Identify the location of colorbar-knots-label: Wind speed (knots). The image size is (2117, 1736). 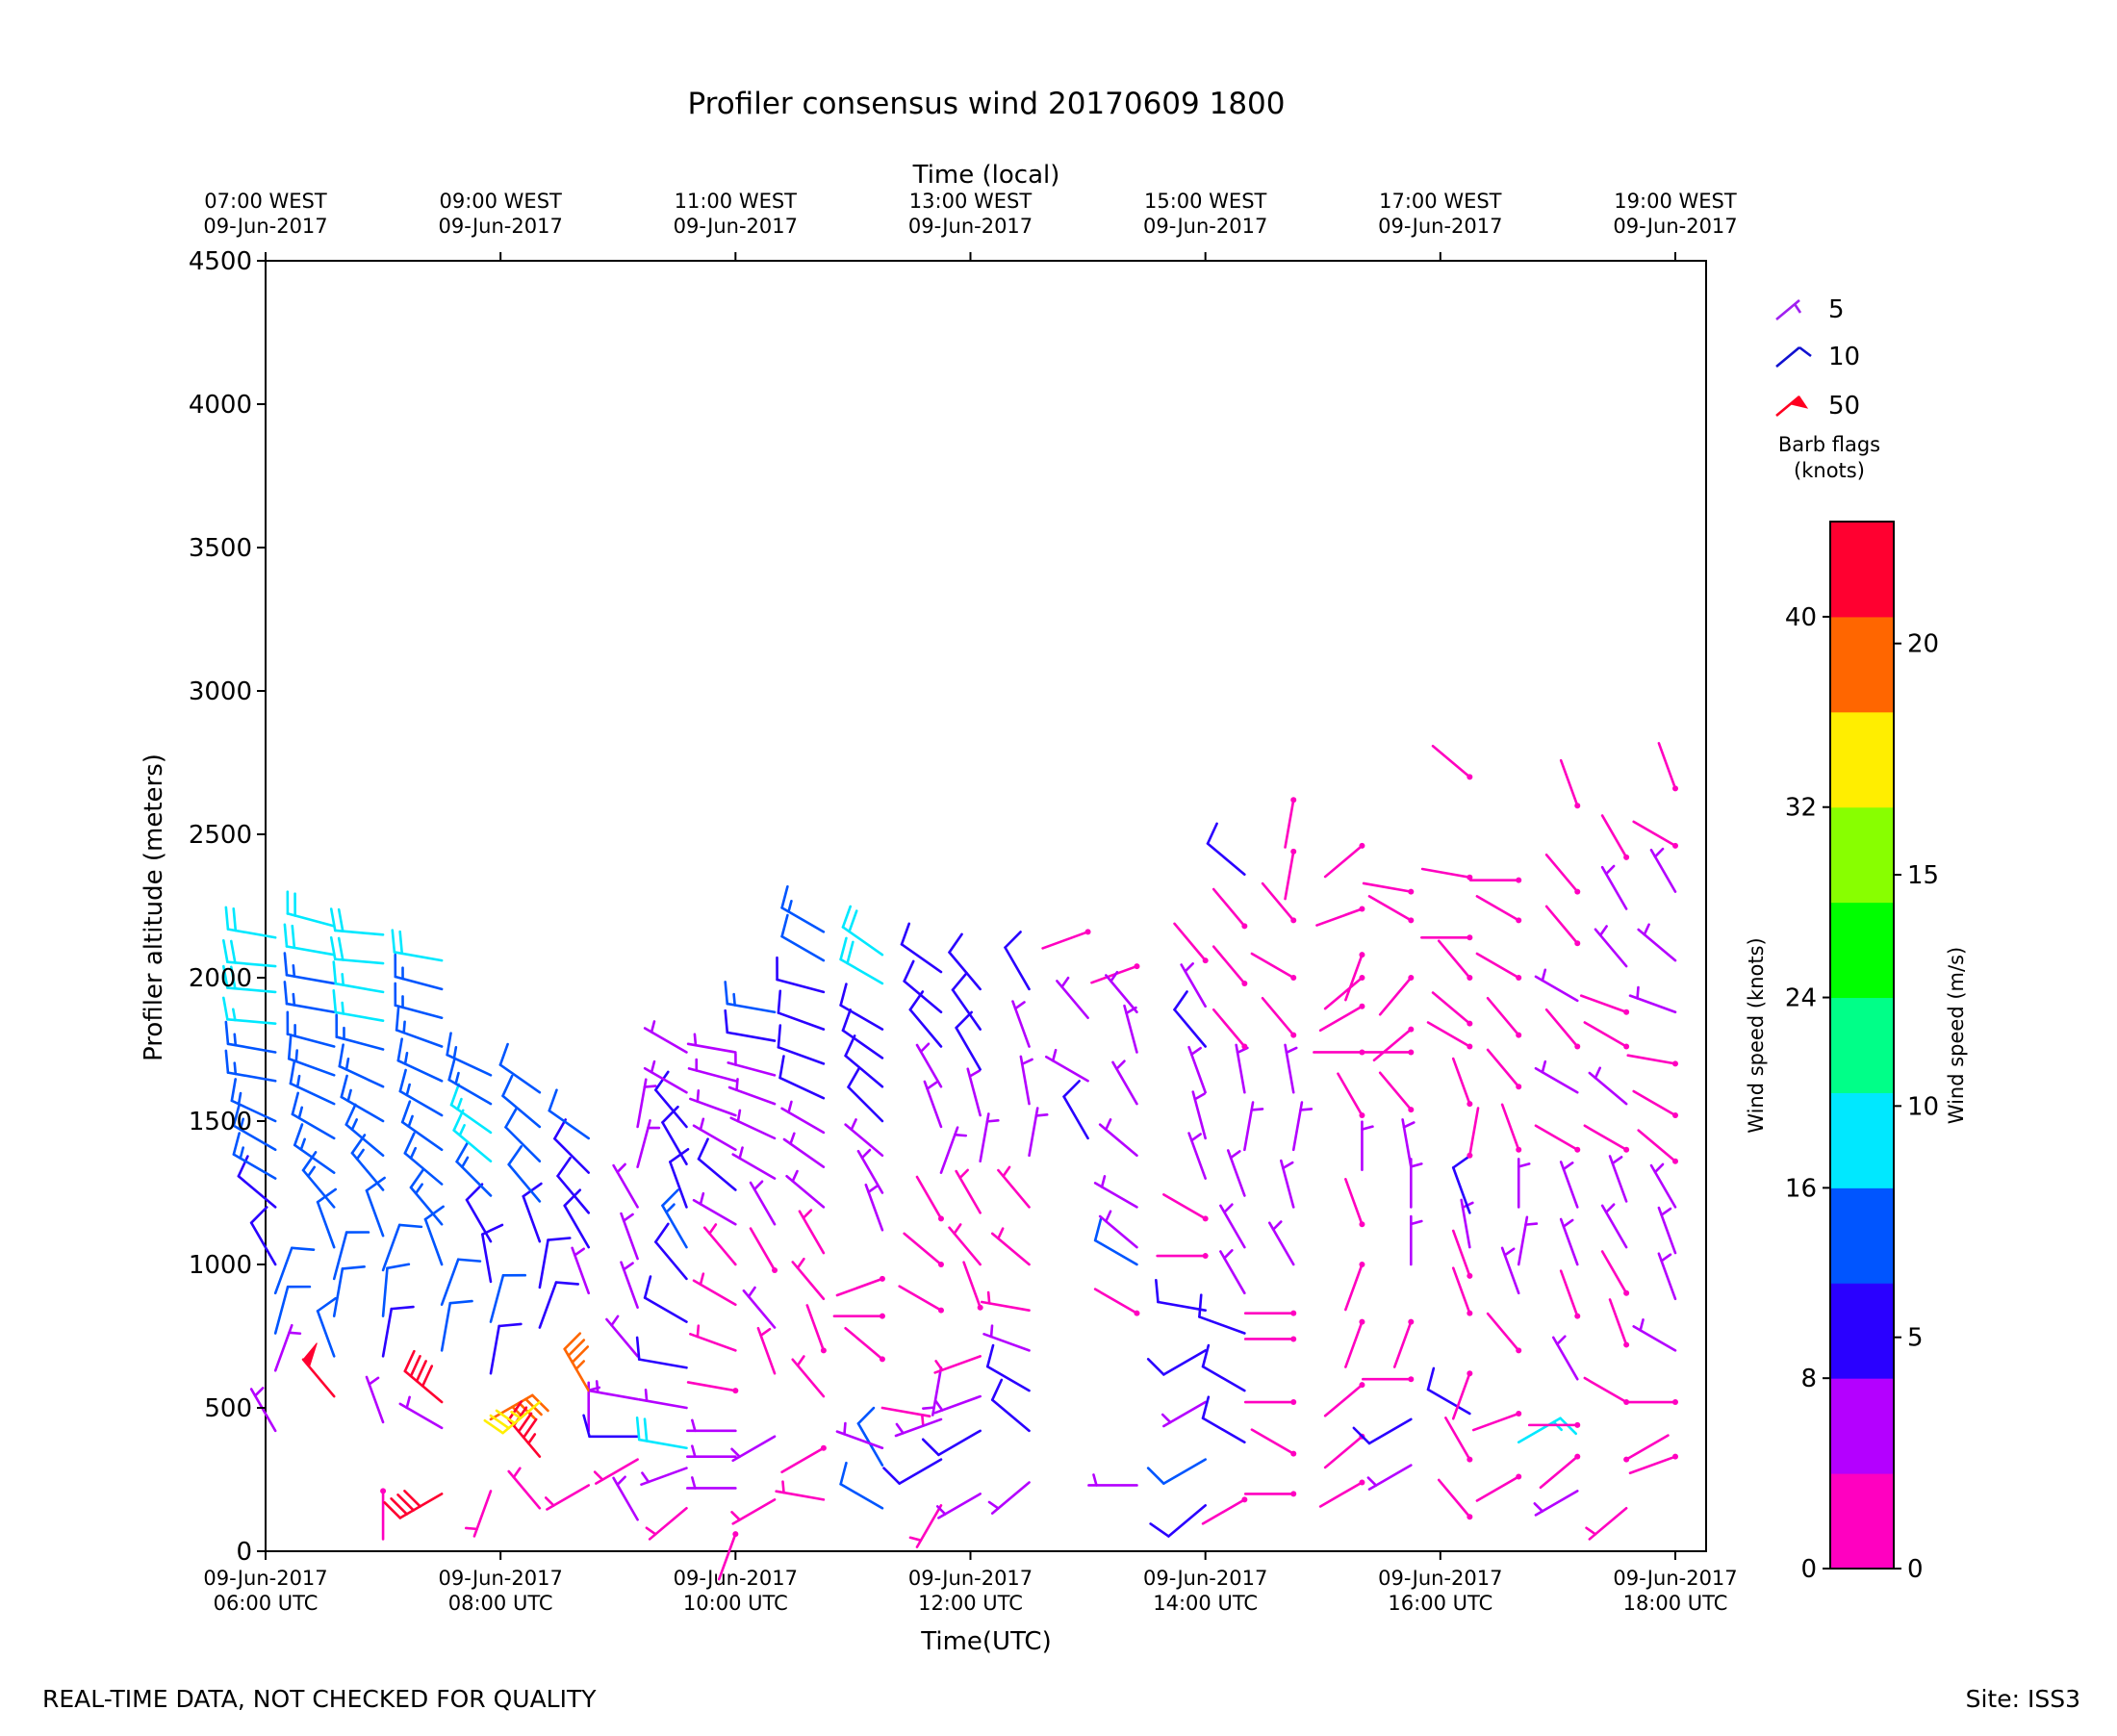
(1757, 1035).